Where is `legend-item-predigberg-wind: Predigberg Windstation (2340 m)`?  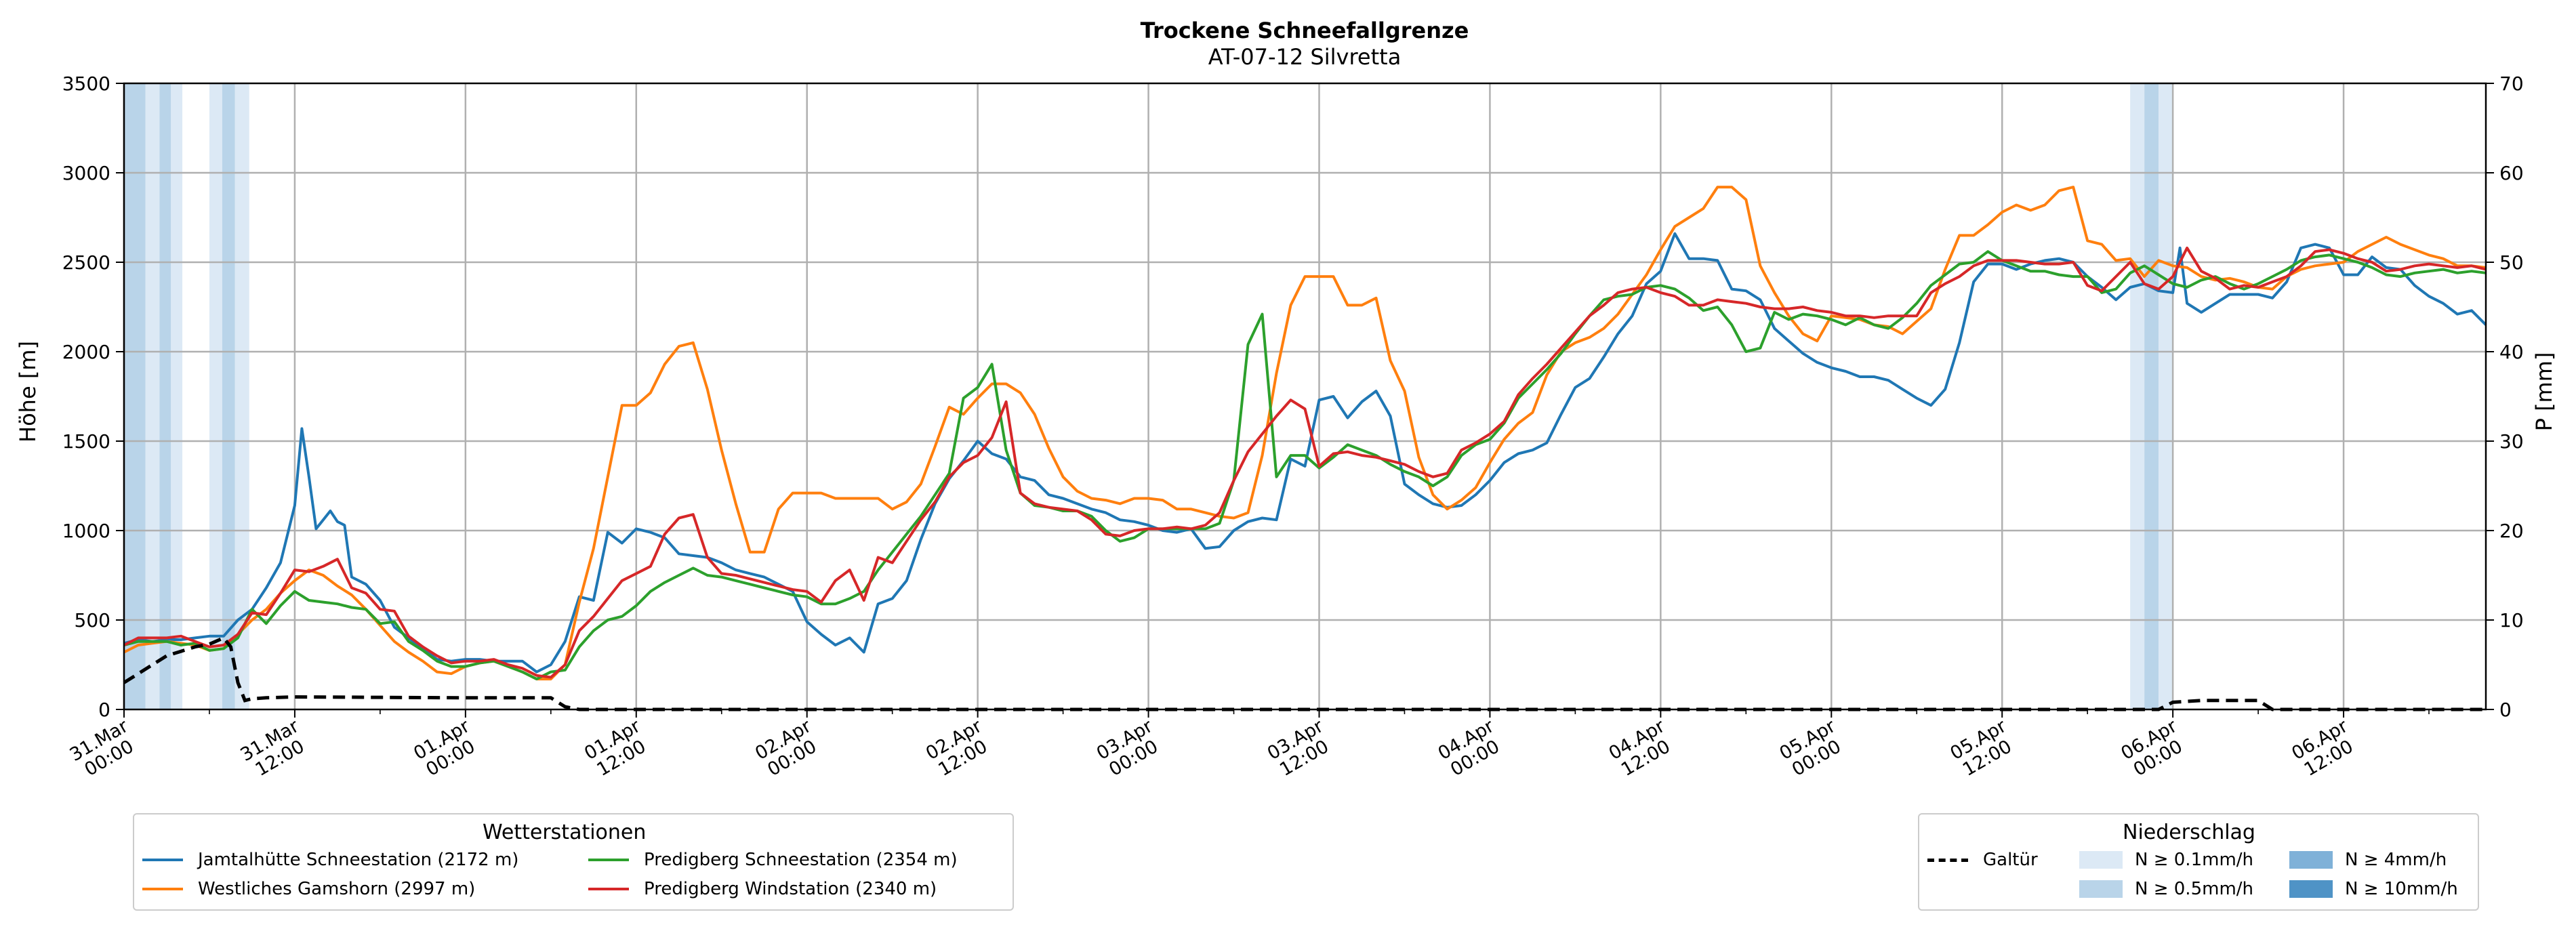 legend-item-predigberg-wind: Predigberg Windstation (2340 m) is located at coordinates (762, 889).